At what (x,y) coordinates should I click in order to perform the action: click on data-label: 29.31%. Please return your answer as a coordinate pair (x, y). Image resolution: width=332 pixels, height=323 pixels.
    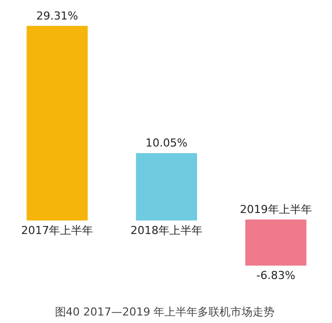
    Looking at the image, I should click on (57, 15).